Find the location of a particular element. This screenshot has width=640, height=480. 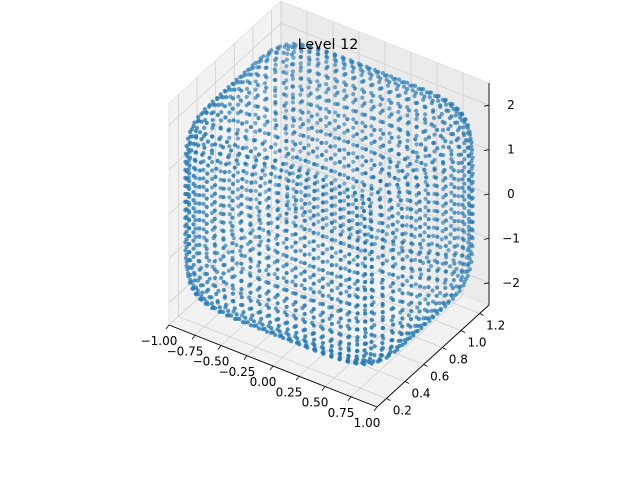

y-tick-label: 0.8 is located at coordinates (458, 360).